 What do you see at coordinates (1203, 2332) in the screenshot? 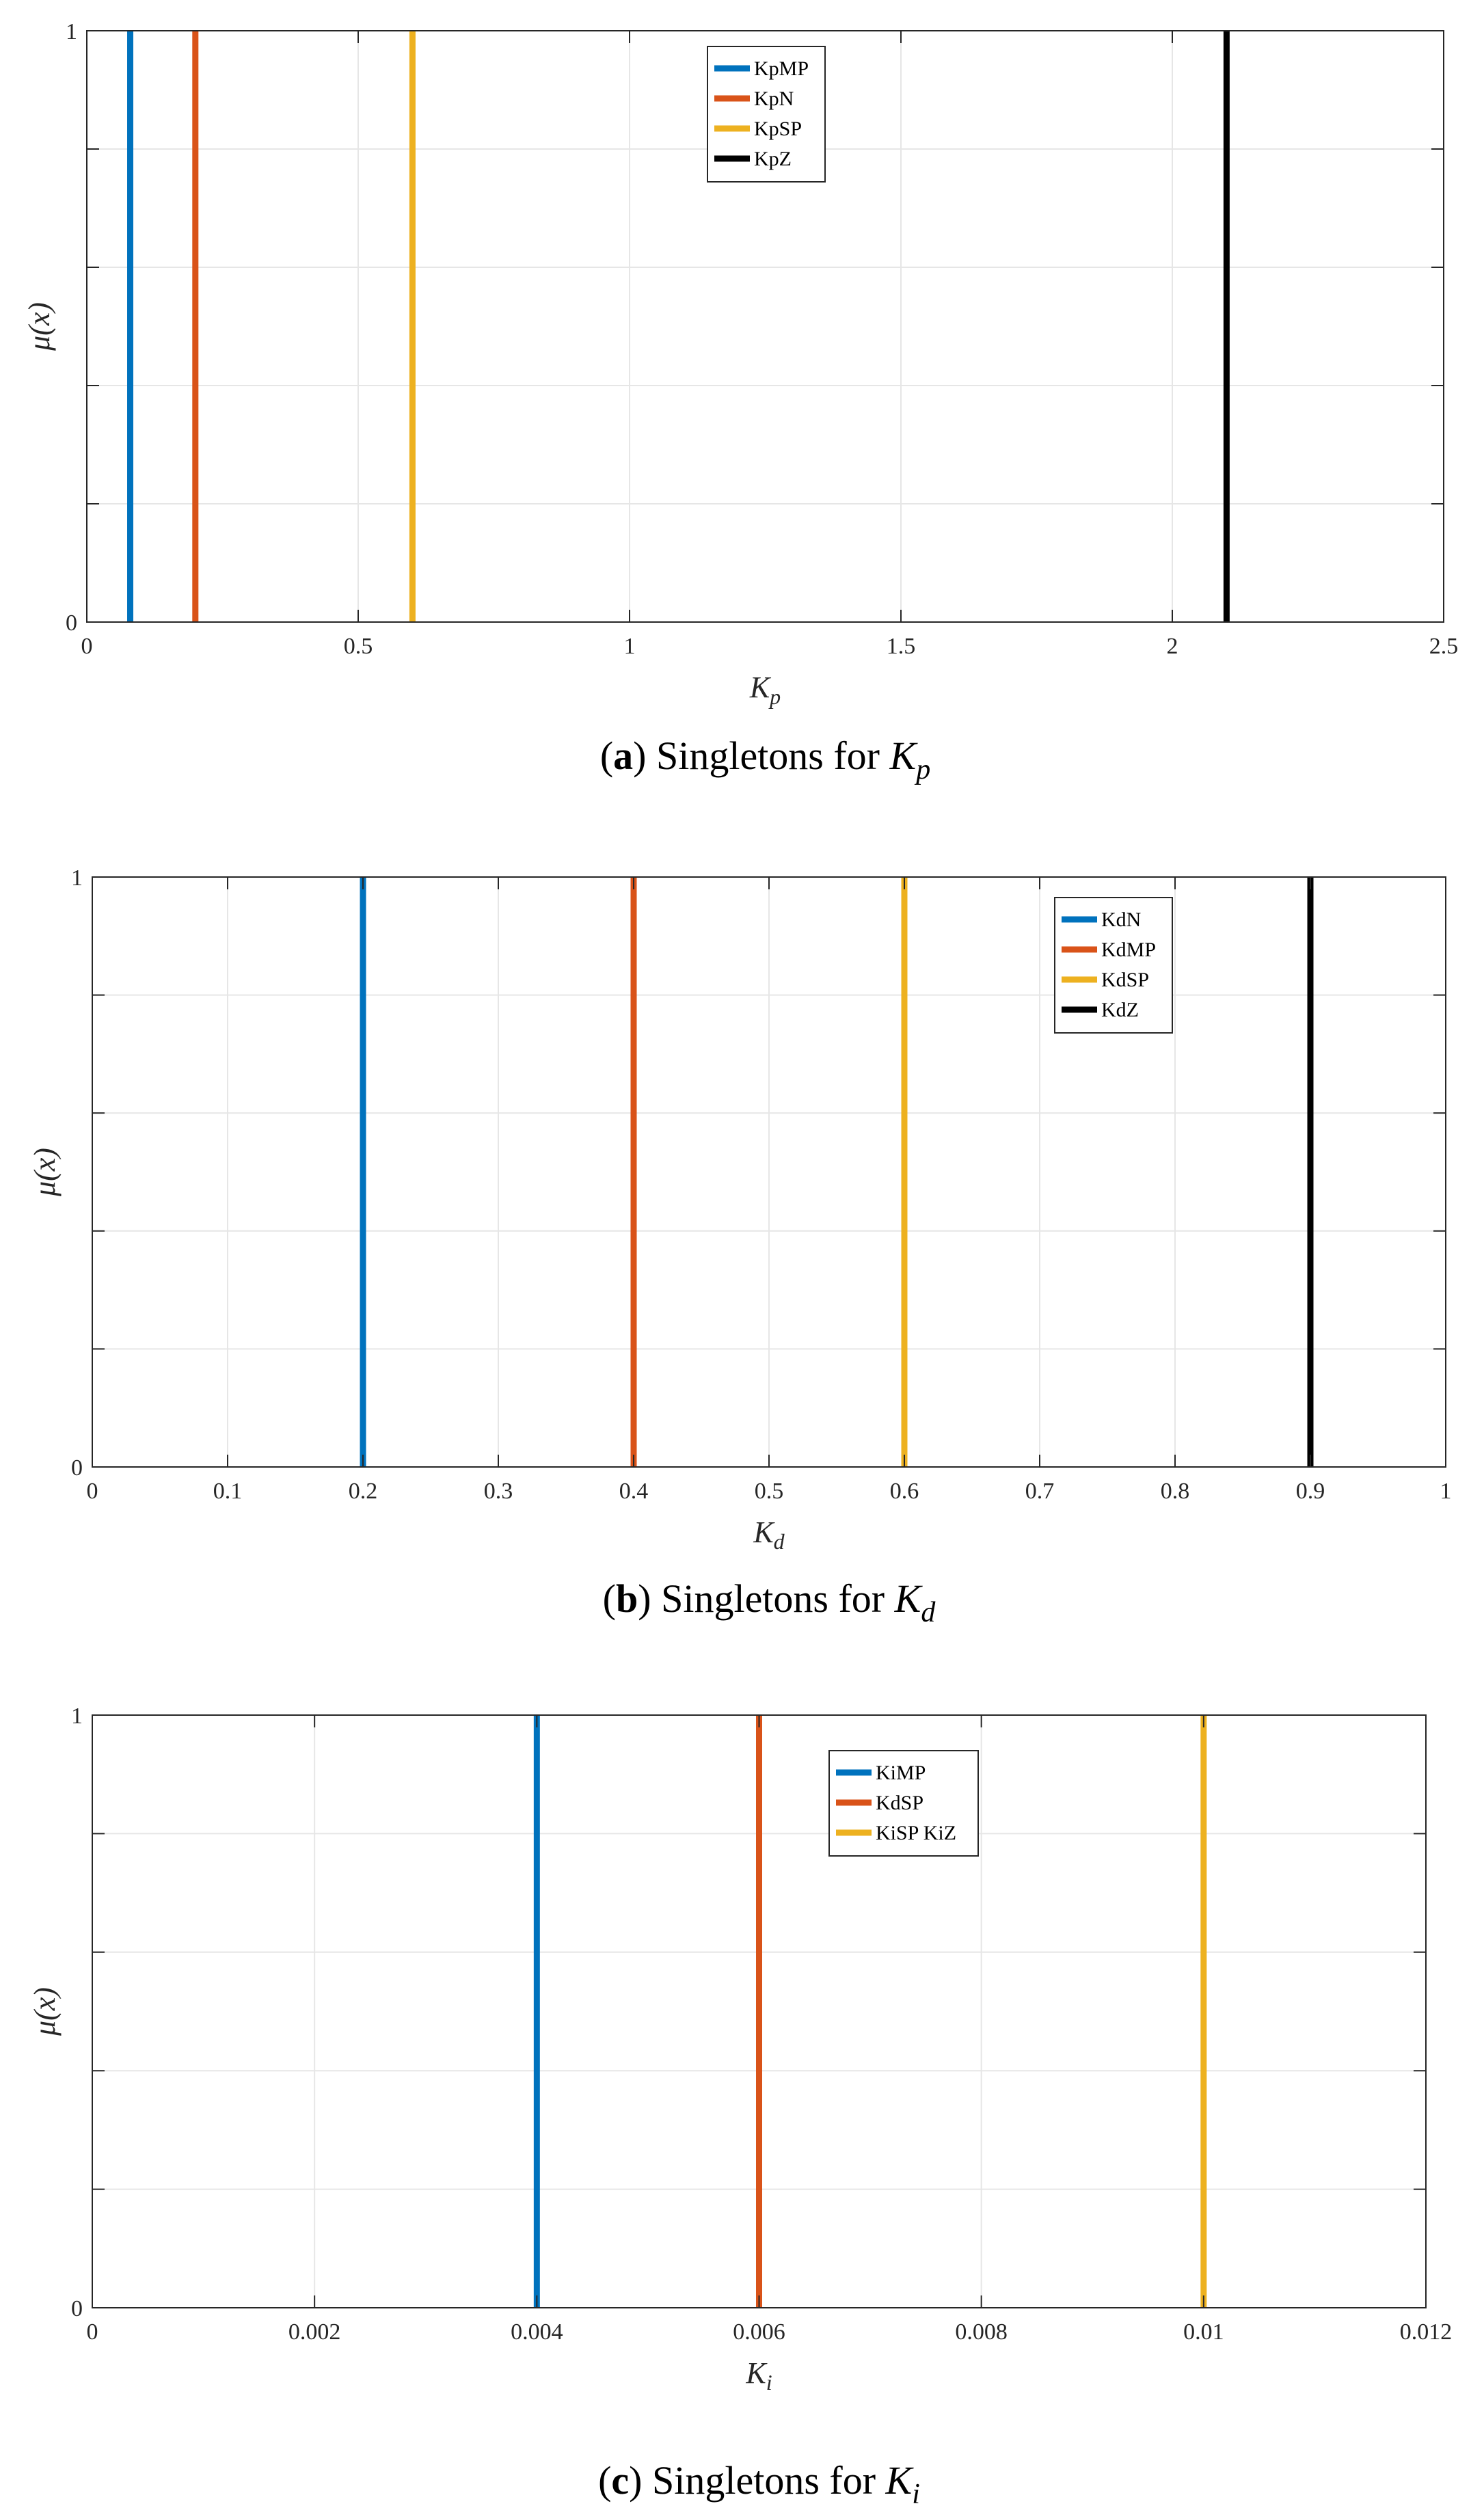
I see `x-tick-label: 0.01` at bounding box center [1203, 2332].